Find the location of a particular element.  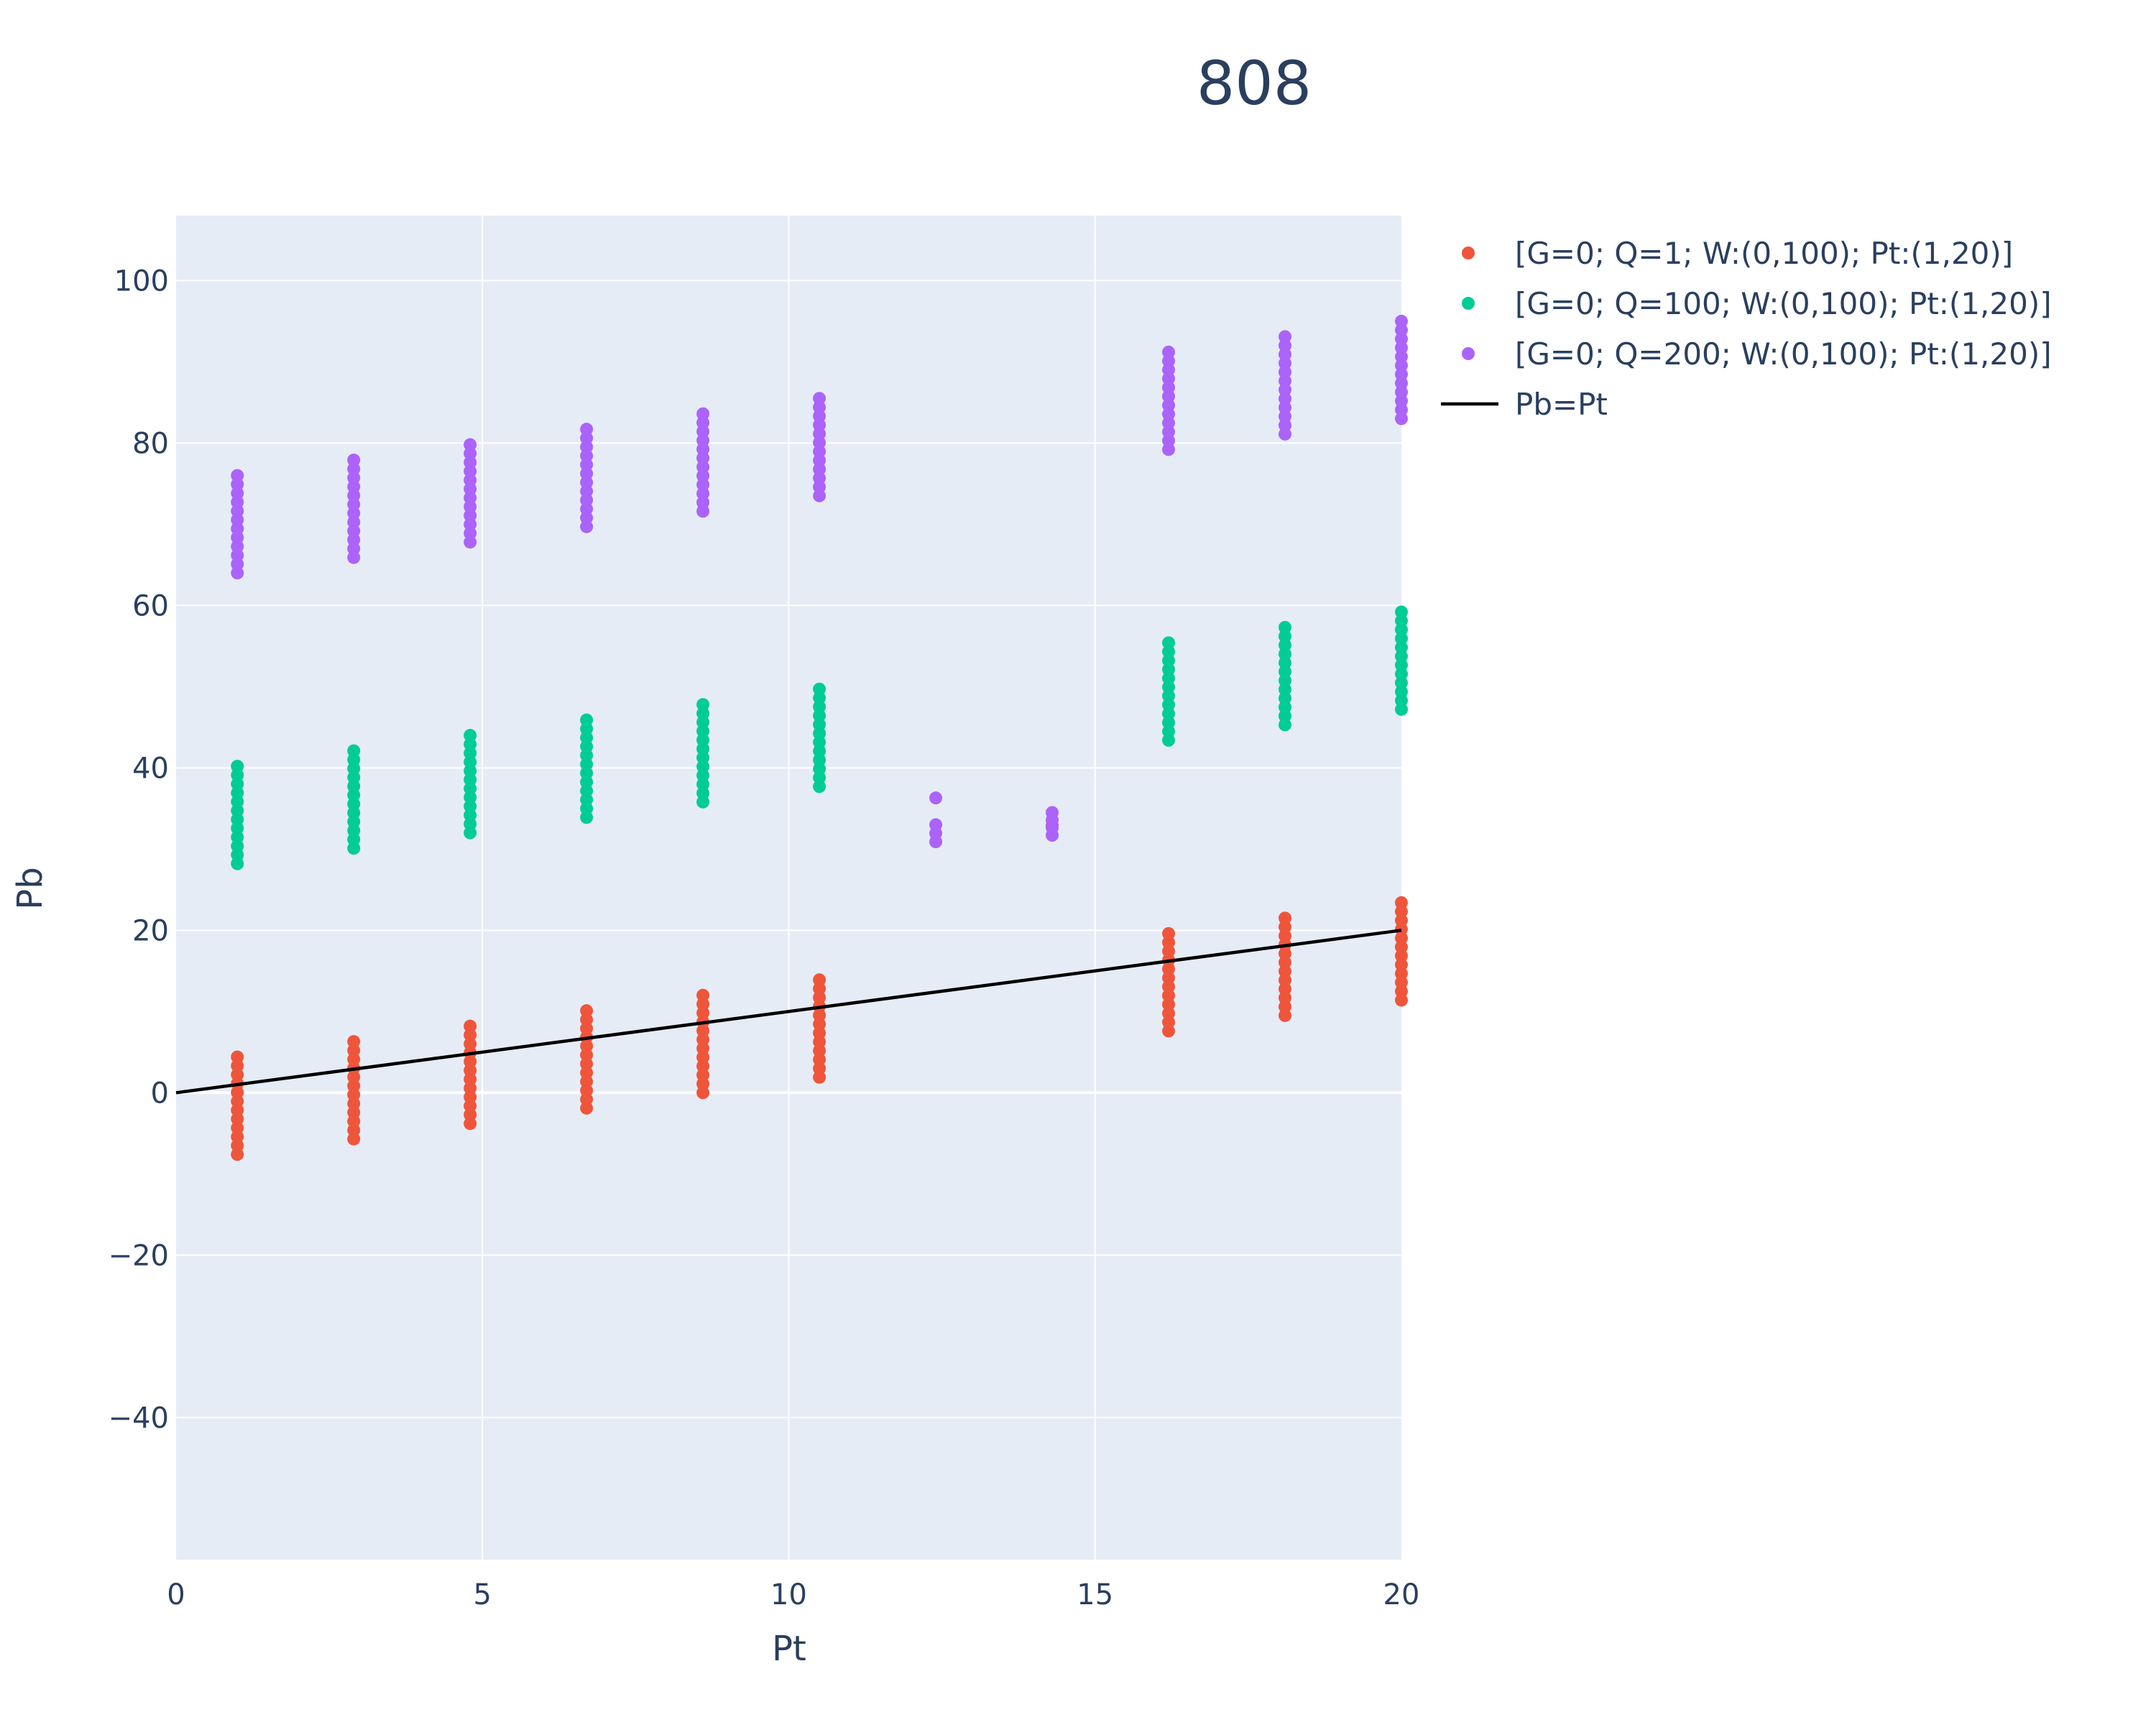

legend-item: Pb=Pt is located at coordinates (1525, 404).